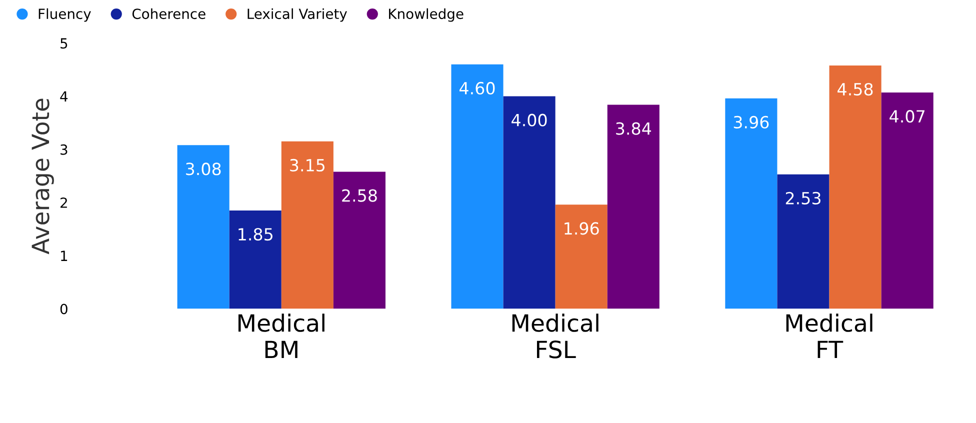 This screenshot has height=423, width=976. Describe the element at coordinates (63, 203) in the screenshot. I see `y-tick-label: 2` at that location.